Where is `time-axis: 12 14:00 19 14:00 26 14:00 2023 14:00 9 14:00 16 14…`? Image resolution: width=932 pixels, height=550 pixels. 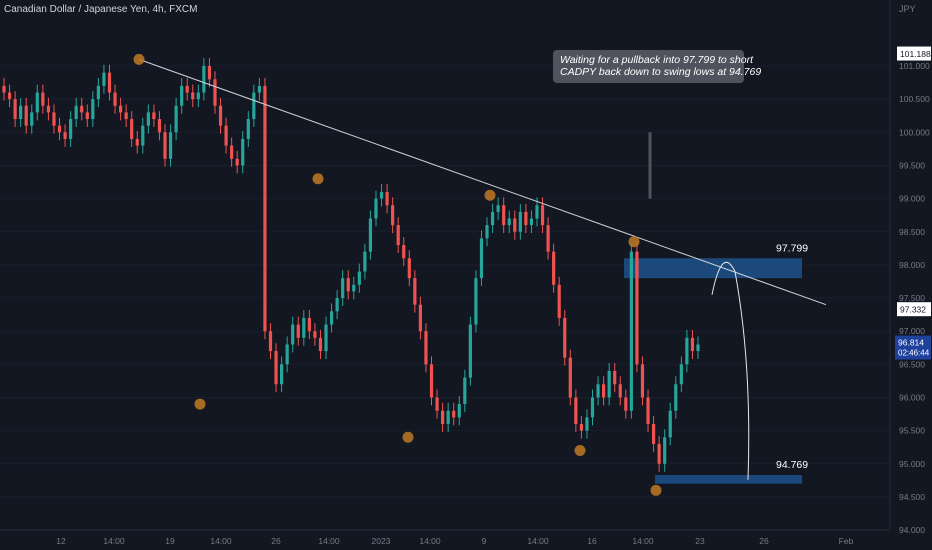
time-axis: 12 14:00 19 14:00 26 14:00 2023 14:00 9 14:00 16 14… is located at coordinates (445, 537).